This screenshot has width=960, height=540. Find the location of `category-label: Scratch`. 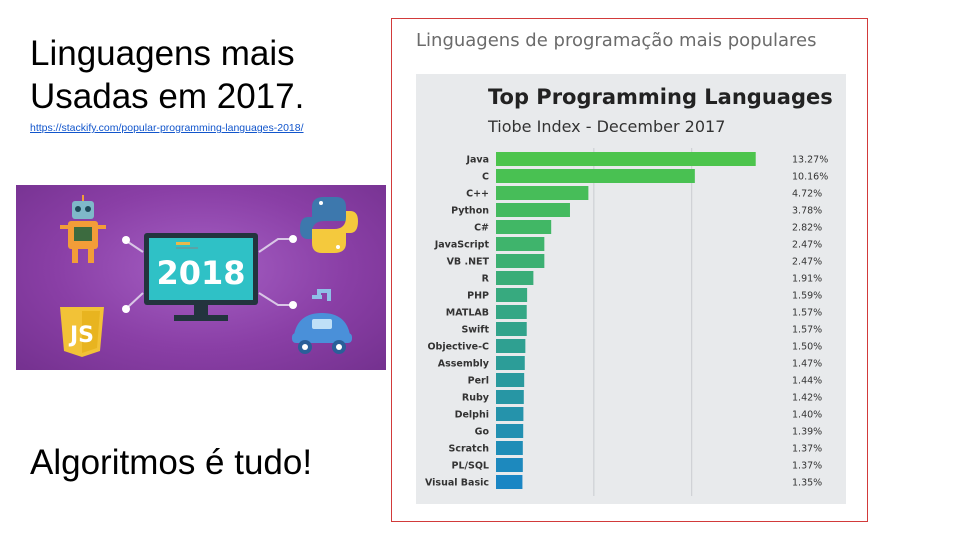

category-label: Scratch is located at coordinates (468, 449).